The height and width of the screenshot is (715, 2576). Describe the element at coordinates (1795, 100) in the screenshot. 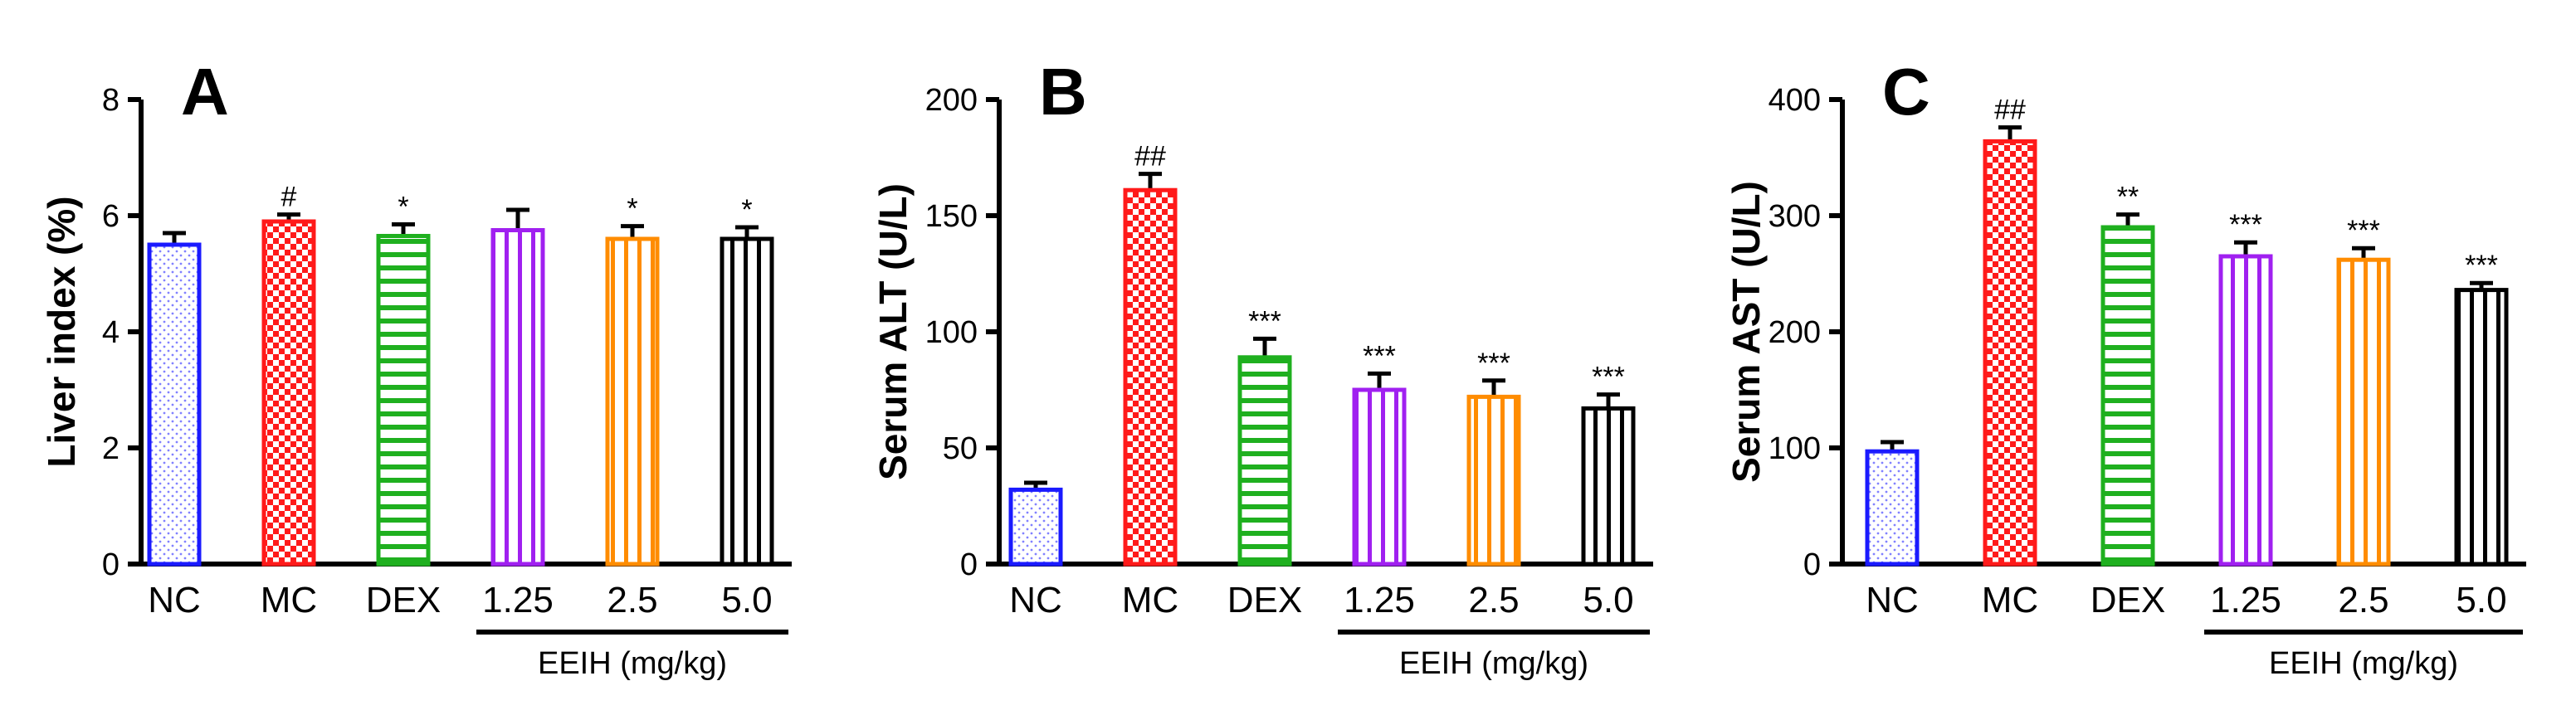

I see `y-tick-label: 400` at that location.